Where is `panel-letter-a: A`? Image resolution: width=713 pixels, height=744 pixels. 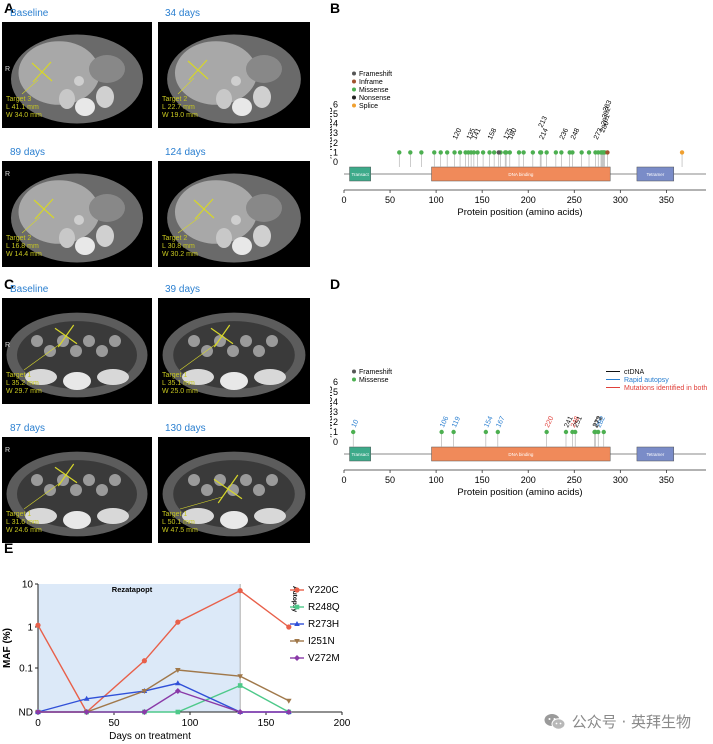 panel-letter-a: A is located at coordinates (9, 8).